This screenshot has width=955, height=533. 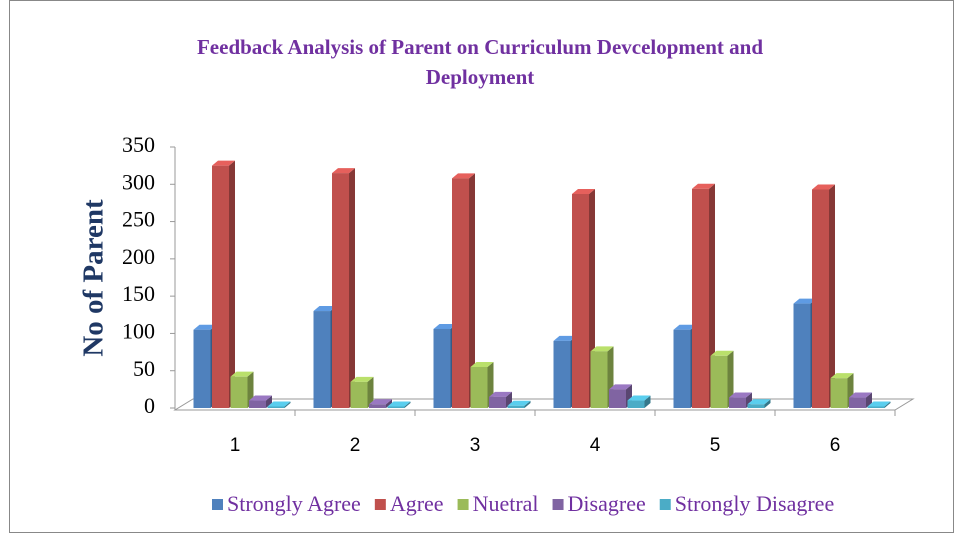 What do you see at coordinates (235, 445) in the screenshot?
I see `x-tick-label: 1` at bounding box center [235, 445].